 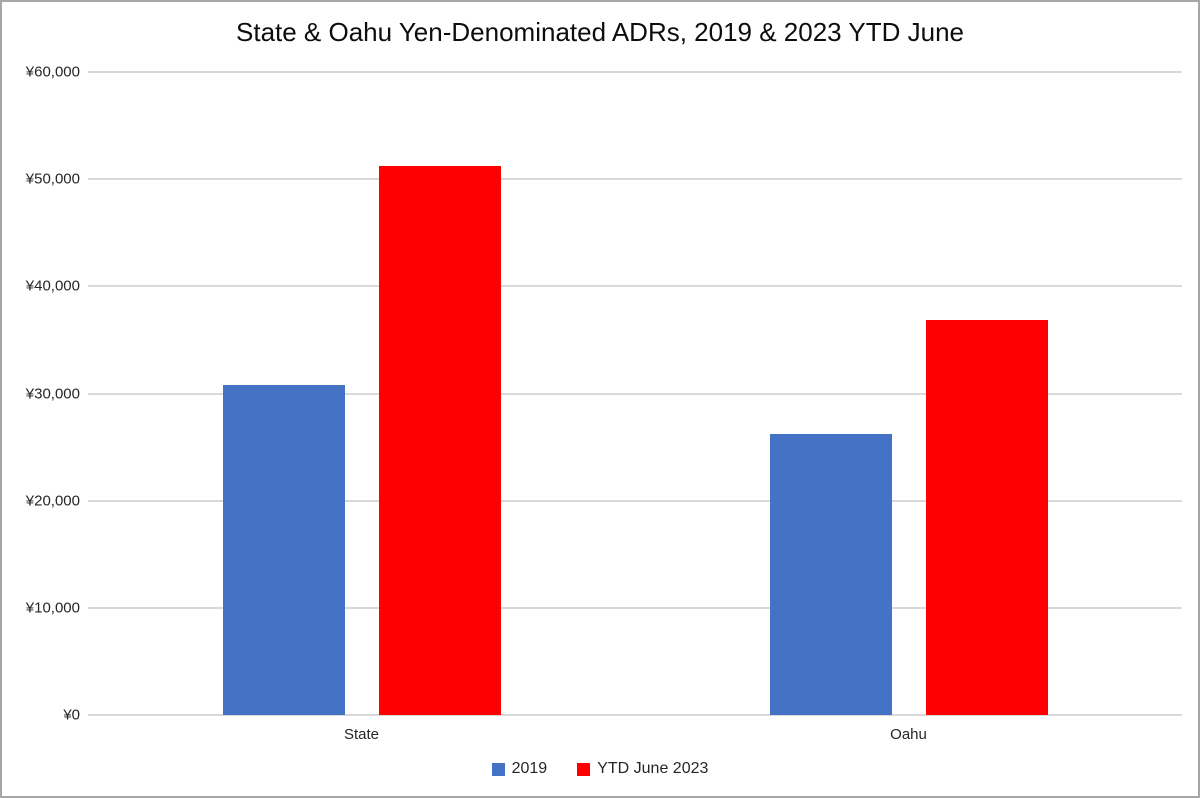 What do you see at coordinates (52, 501) in the screenshot?
I see `y-tick-label-20000: ¥20,000` at bounding box center [52, 501].